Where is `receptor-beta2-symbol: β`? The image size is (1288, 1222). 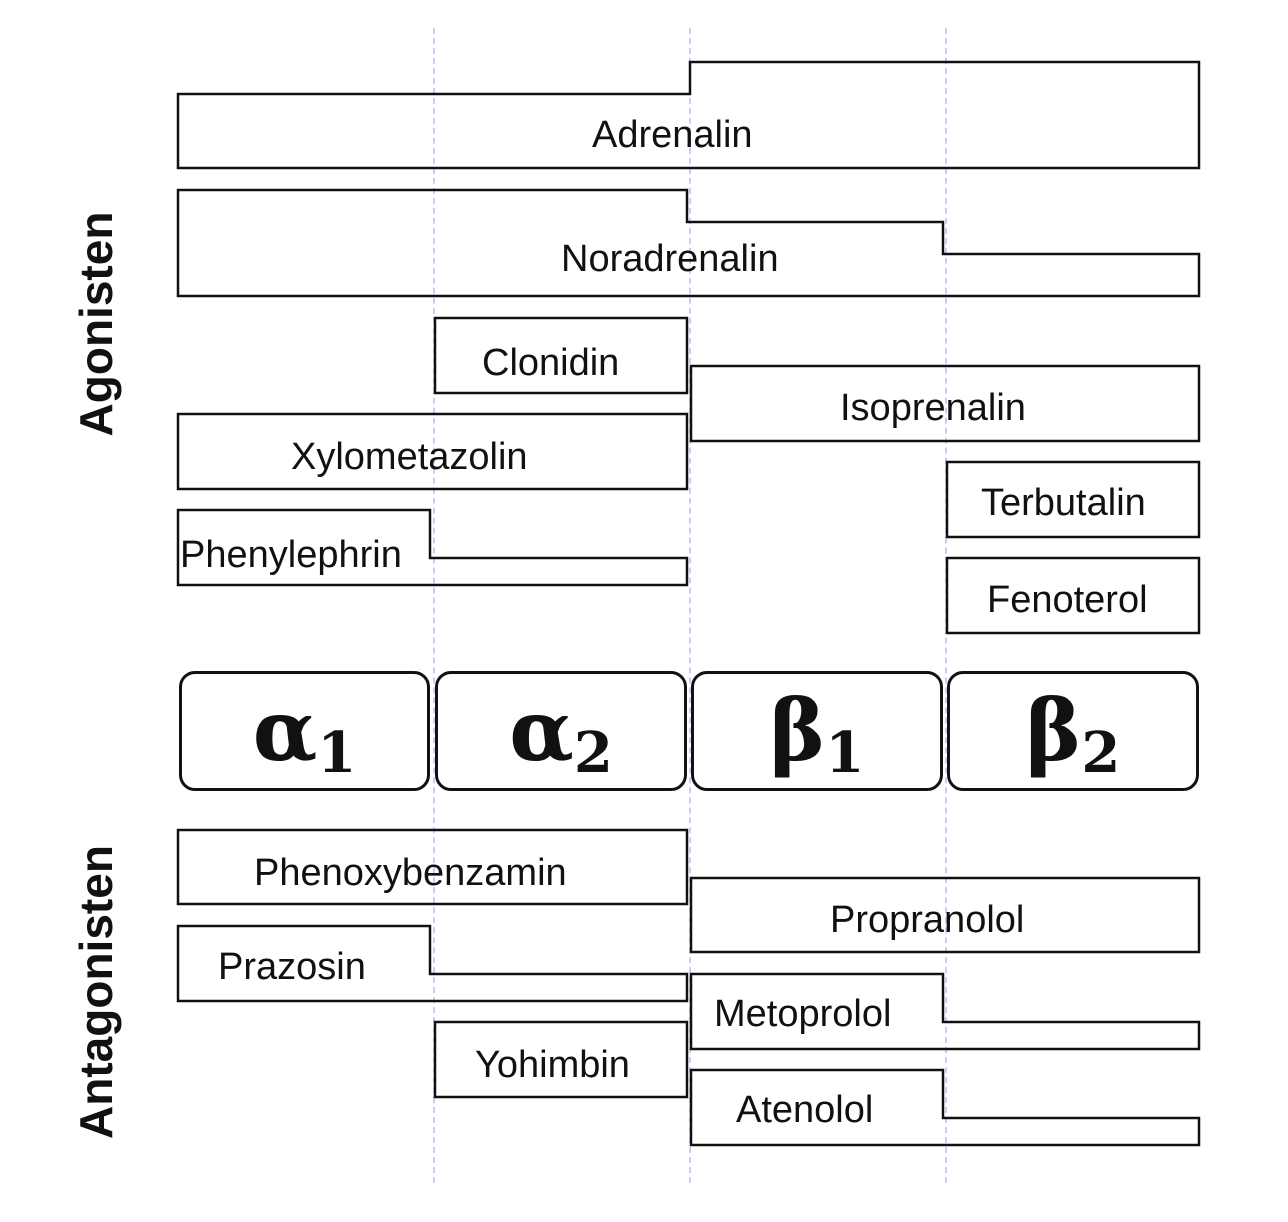
receptor-beta2-symbol: β is located at coordinates (1053, 730).